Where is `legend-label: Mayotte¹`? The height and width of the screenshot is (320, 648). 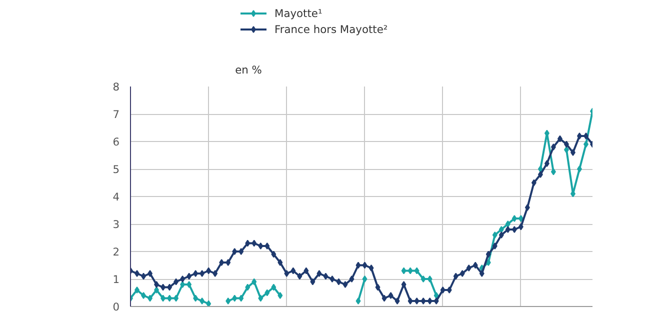
legend-label: Mayotte¹ is located at coordinates (298, 13).